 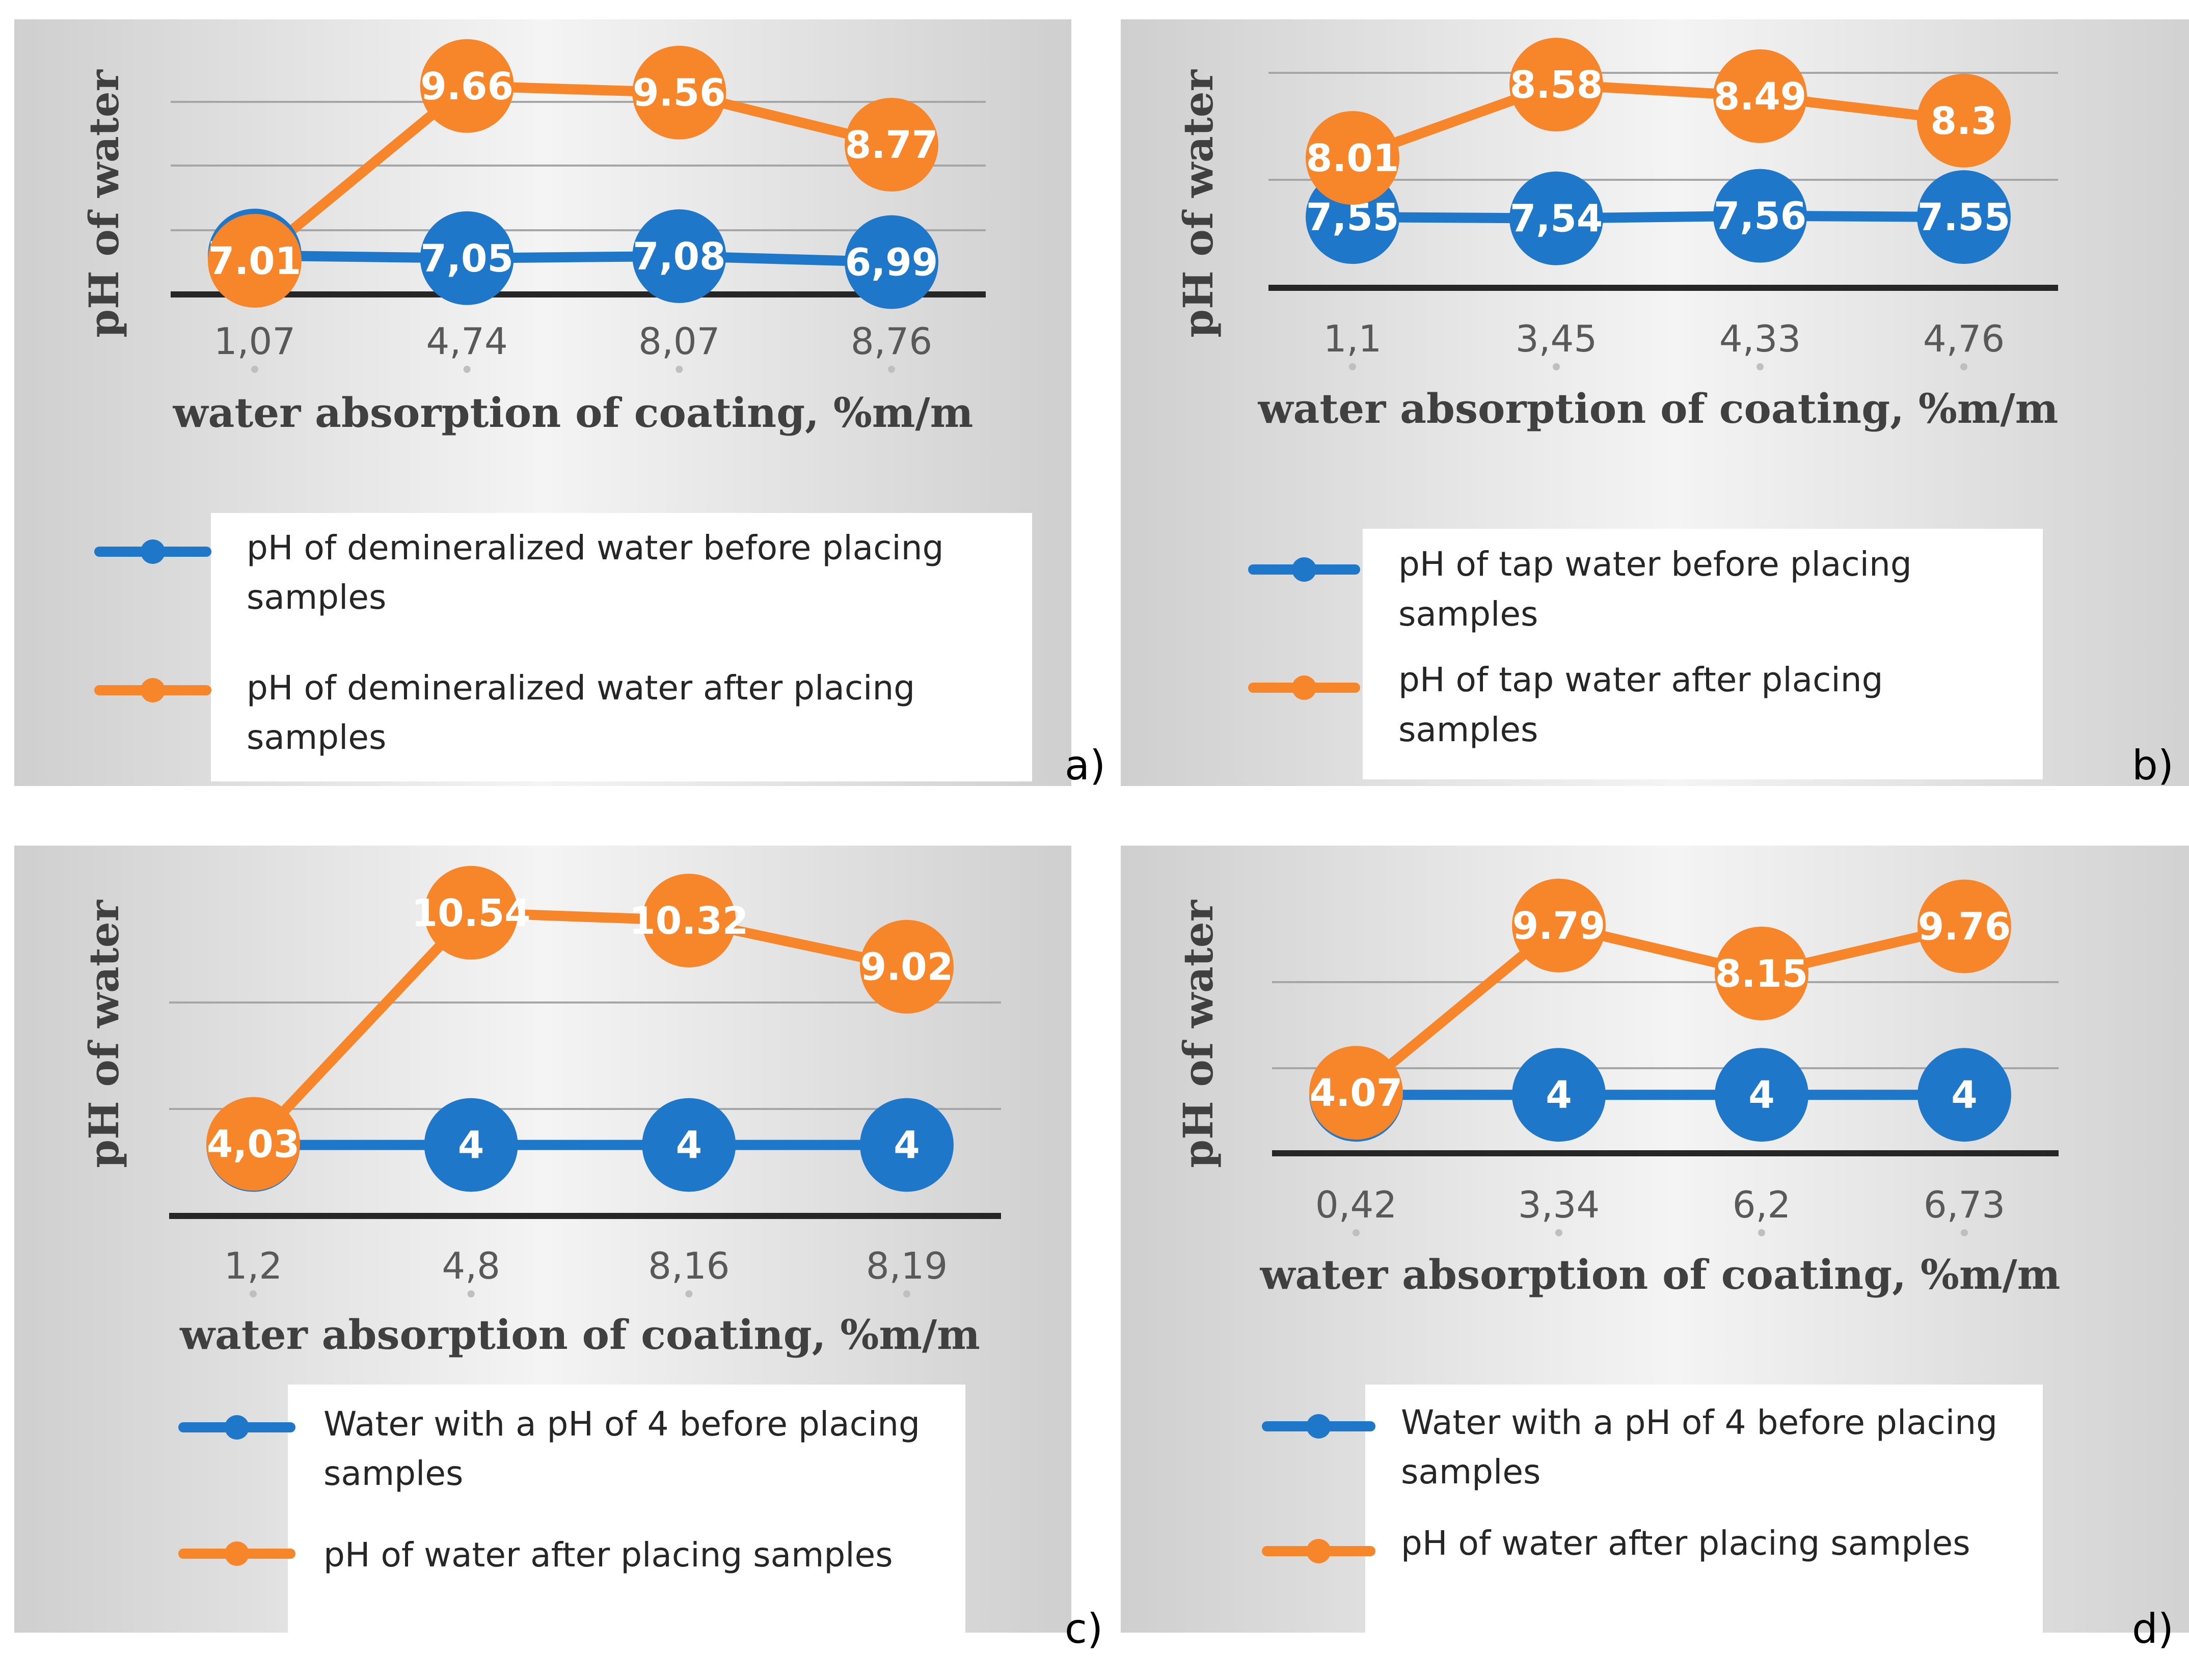 I want to click on legend-entry-text: pH of demineralized water before placing, so click(x=595, y=547).